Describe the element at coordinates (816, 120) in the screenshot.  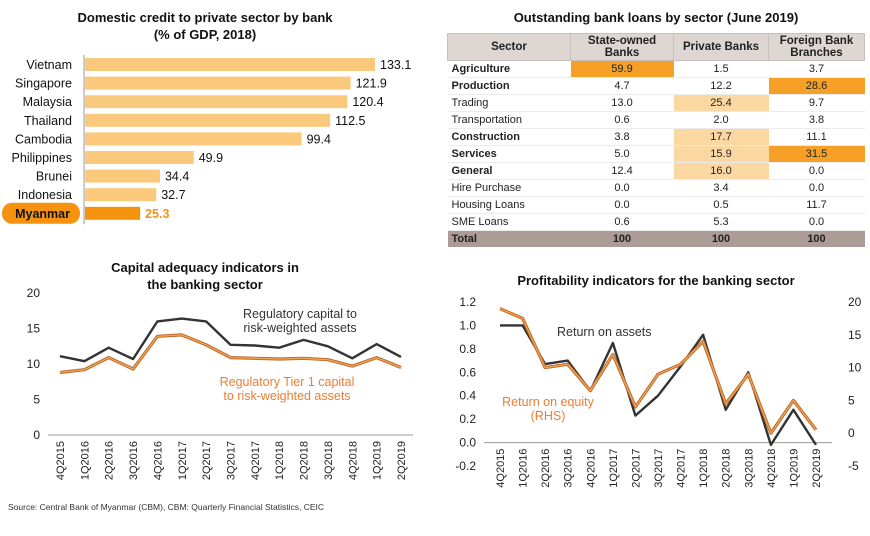
I see `value-cell: 3.8` at that location.